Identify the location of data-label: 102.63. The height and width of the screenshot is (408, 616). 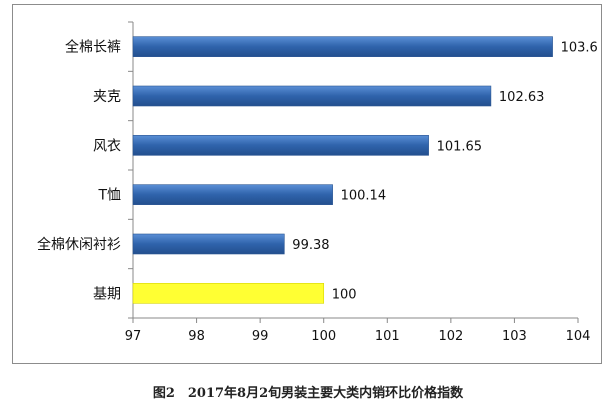
(521, 97).